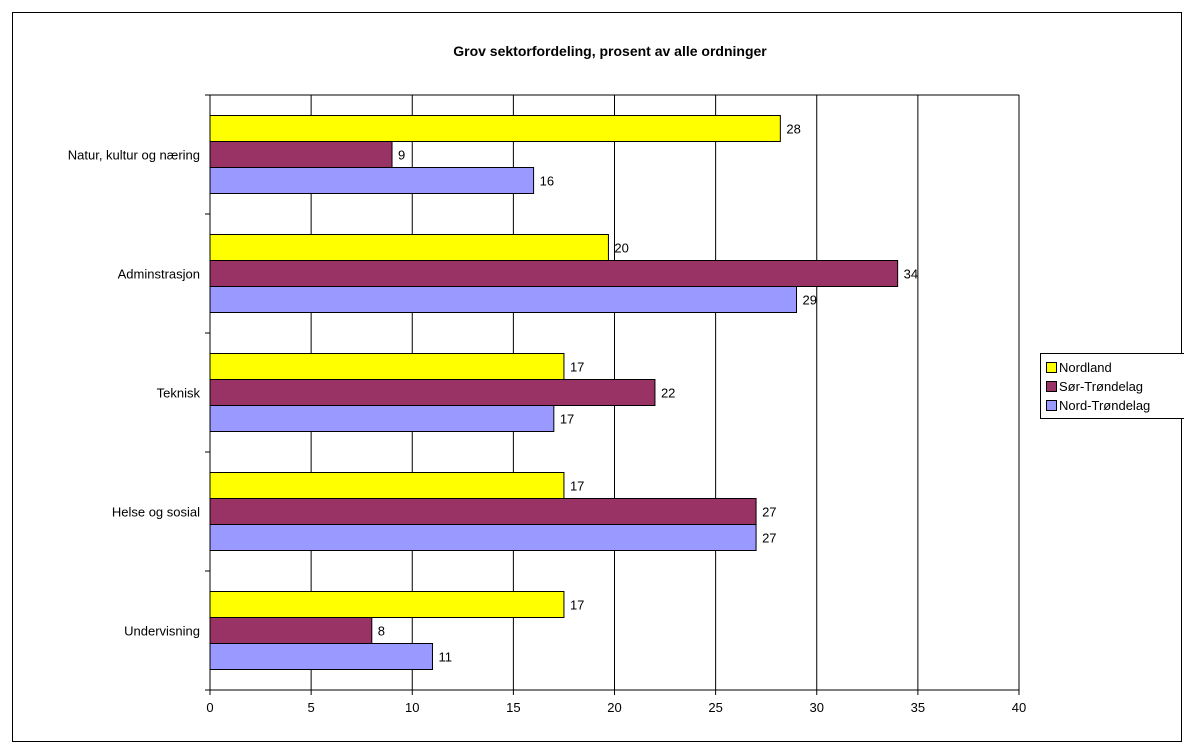 Image resolution: width=1184 pixels, height=744 pixels. I want to click on x-tick-label: 25, so click(715, 707).